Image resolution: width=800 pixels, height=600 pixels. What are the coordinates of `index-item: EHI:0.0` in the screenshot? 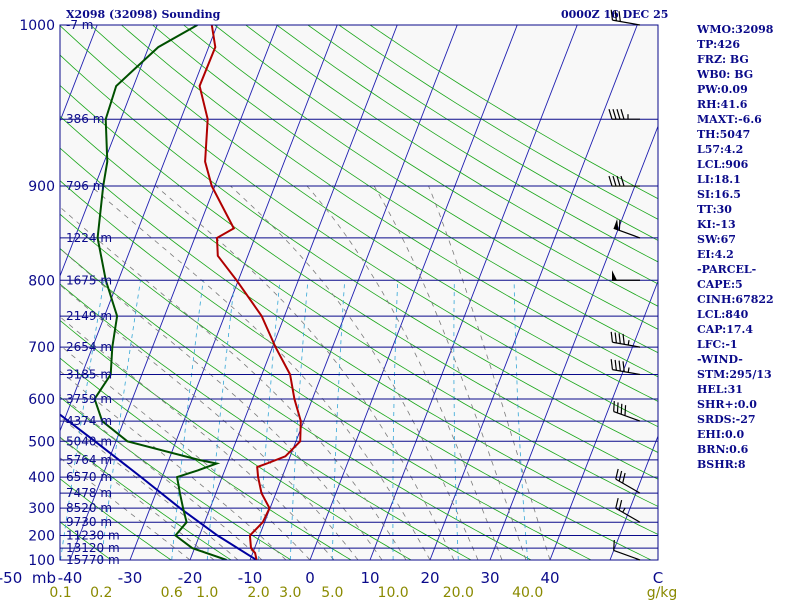 It's located at (721, 434).